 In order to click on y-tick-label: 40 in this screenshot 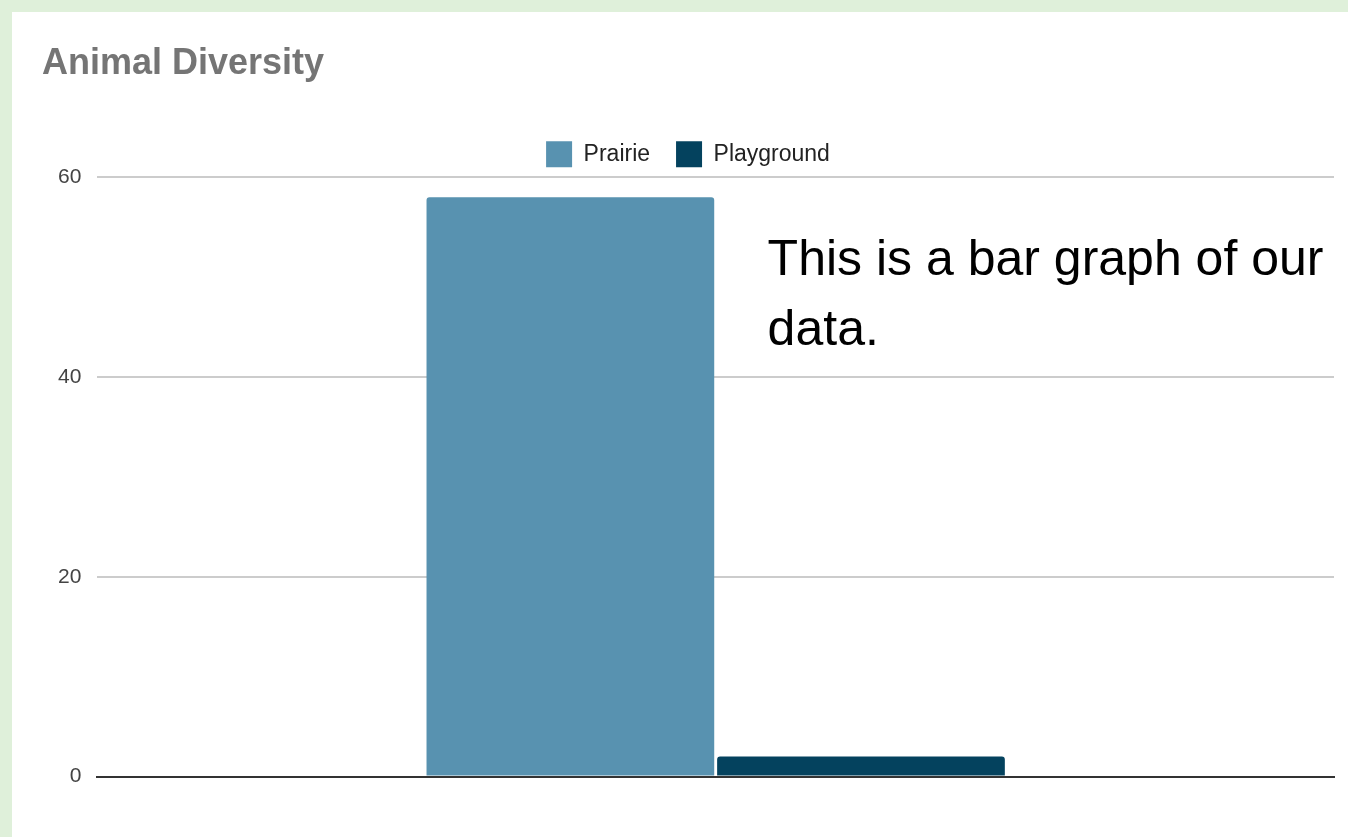, I will do `click(70, 375)`.